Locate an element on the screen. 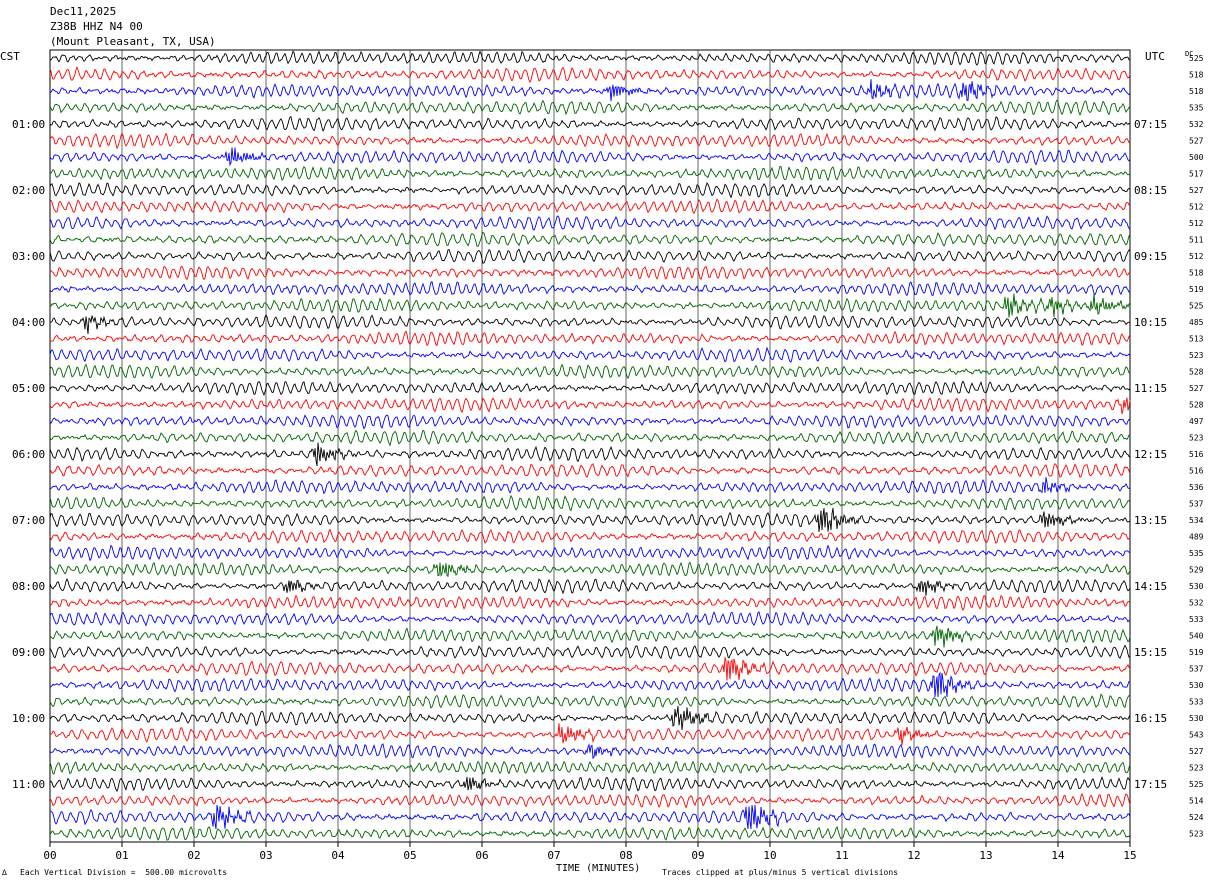  utc-time-label: 15:15 is located at coordinates (1150, 652).